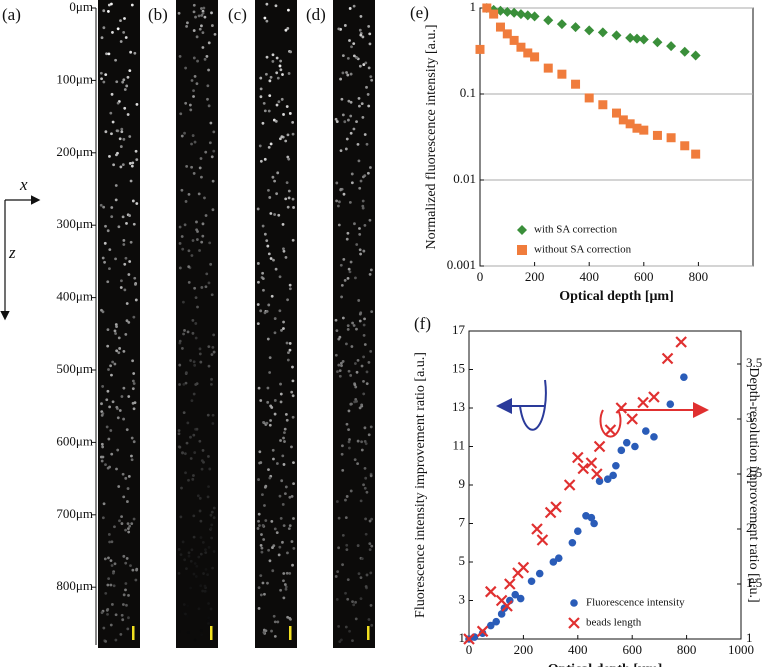 The image size is (764, 667). Describe the element at coordinates (419, 12) in the screenshot. I see `panel-label: (e)` at that location.